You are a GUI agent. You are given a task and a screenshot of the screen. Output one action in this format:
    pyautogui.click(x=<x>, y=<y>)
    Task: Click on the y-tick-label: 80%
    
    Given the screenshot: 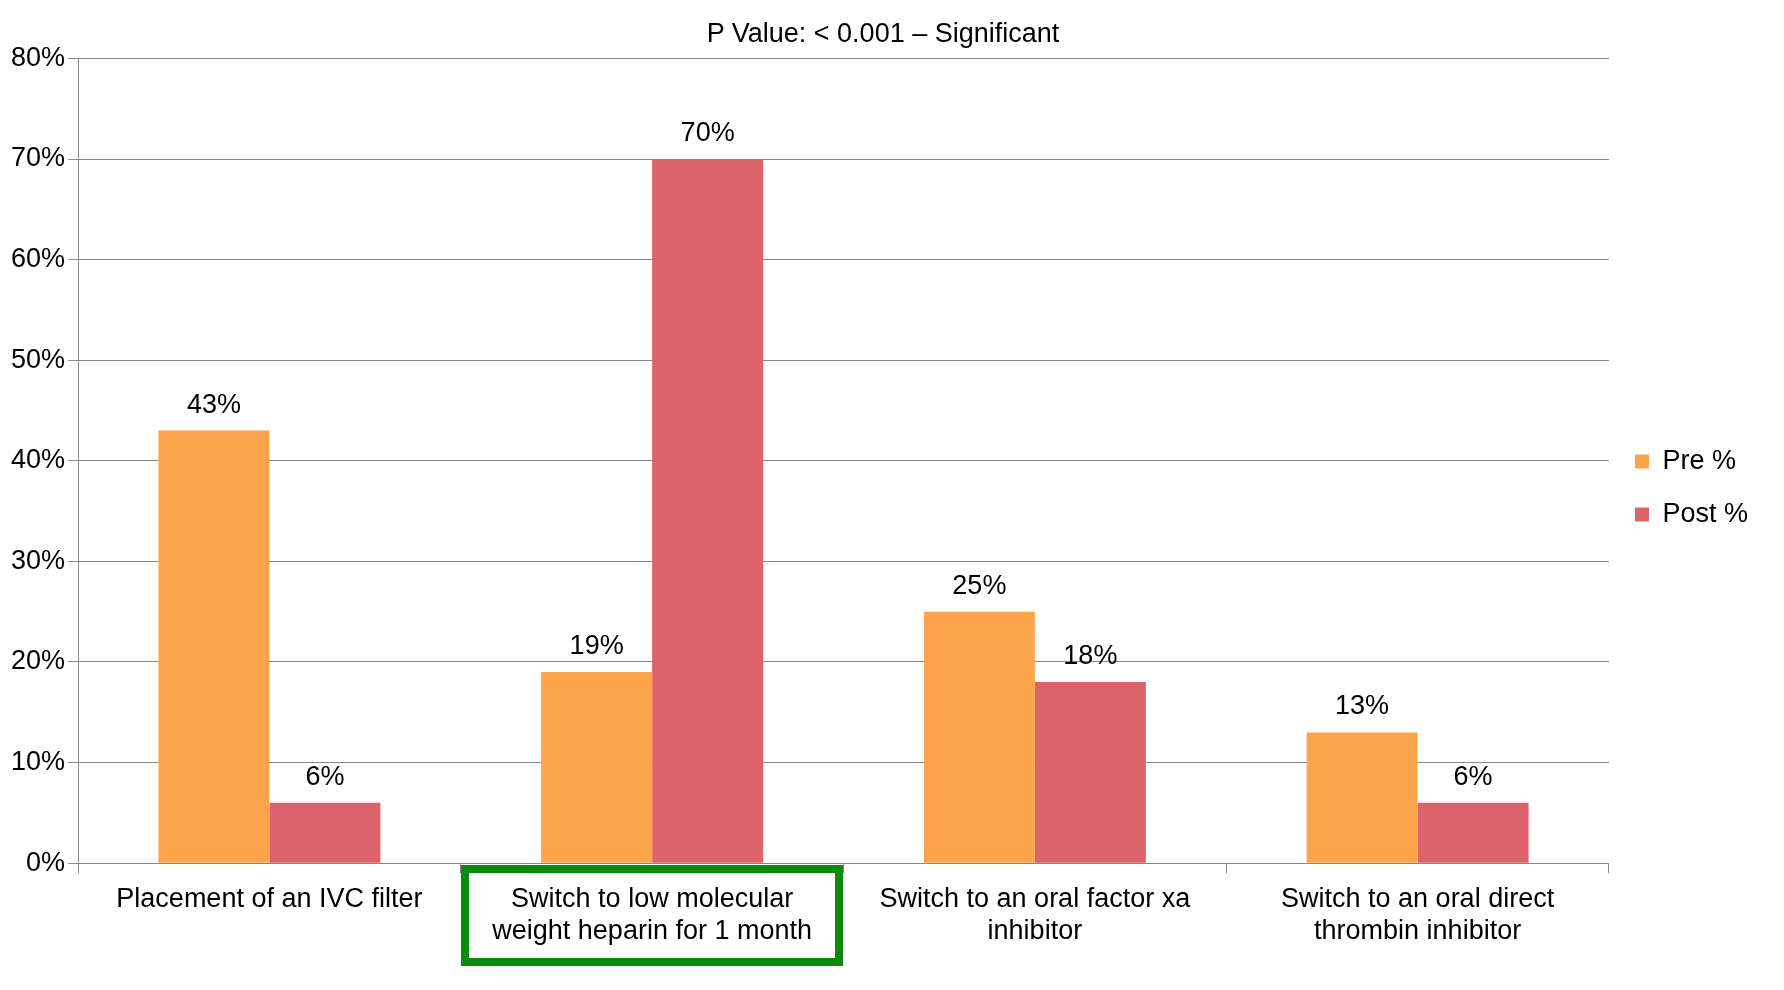 What is the action you would take?
    pyautogui.click(x=38, y=56)
    